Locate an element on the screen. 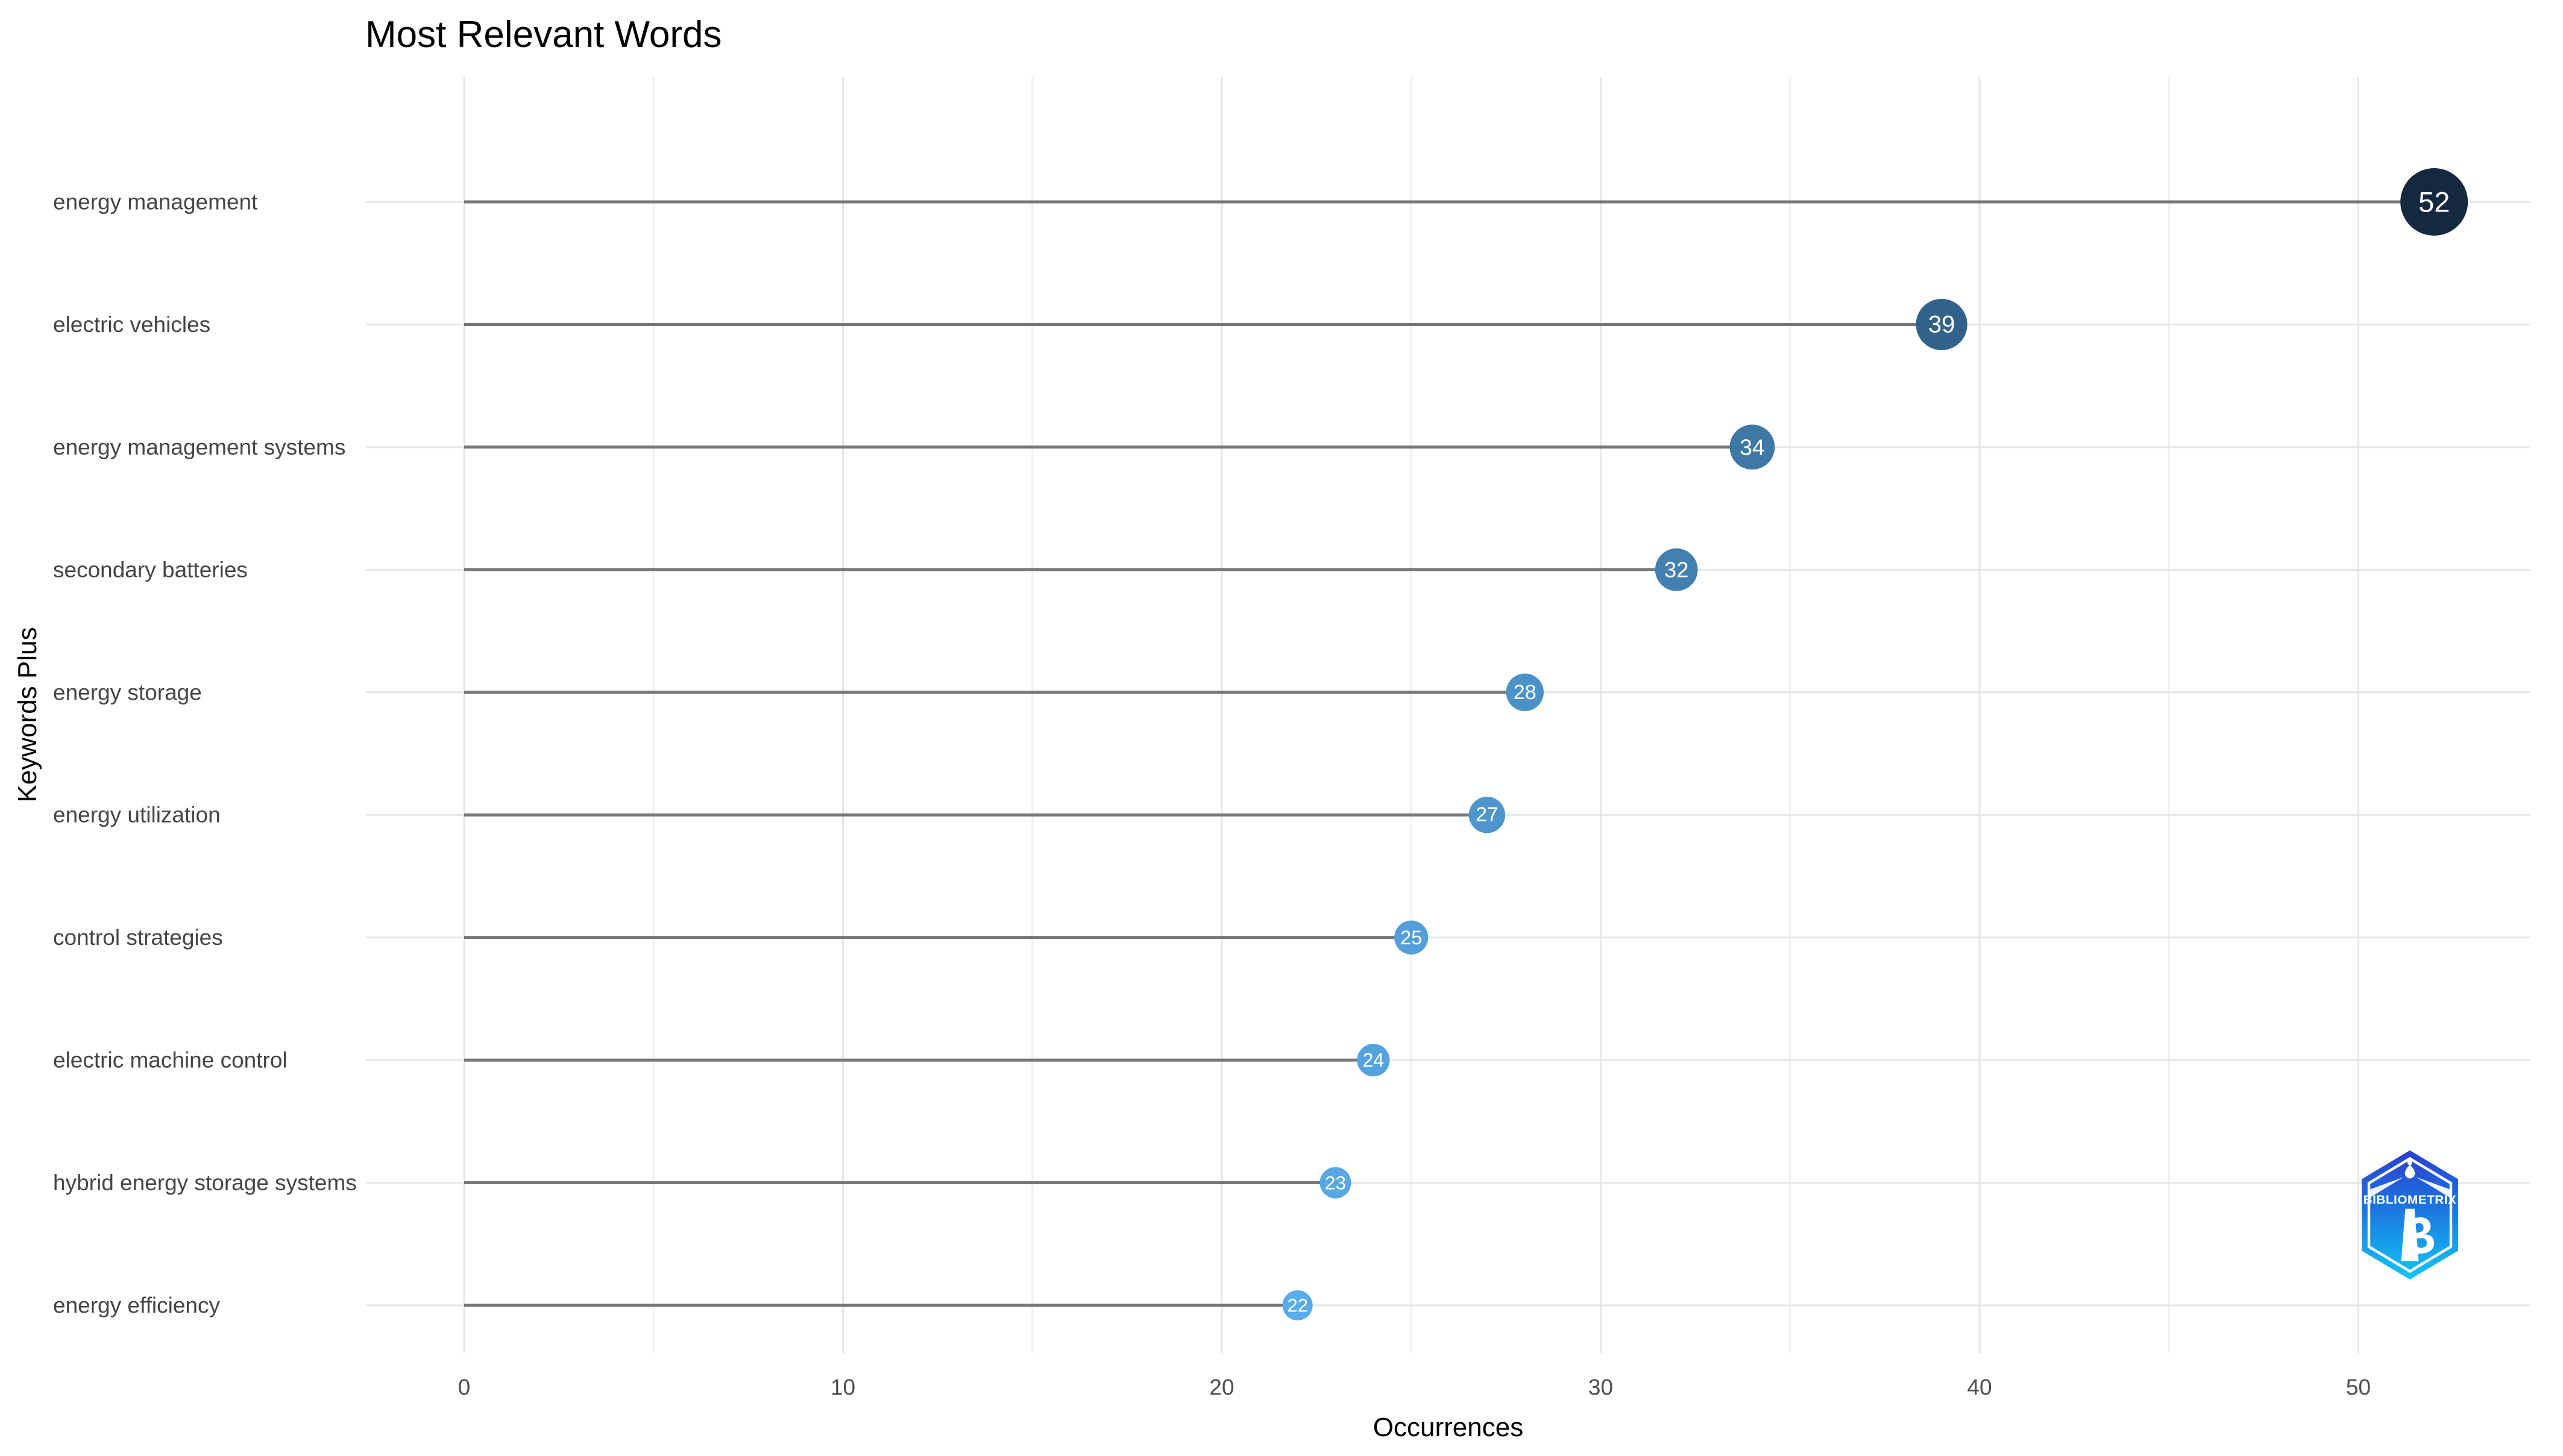 The width and height of the screenshot is (2563, 1456). point-value-label: 39 is located at coordinates (1941, 324).